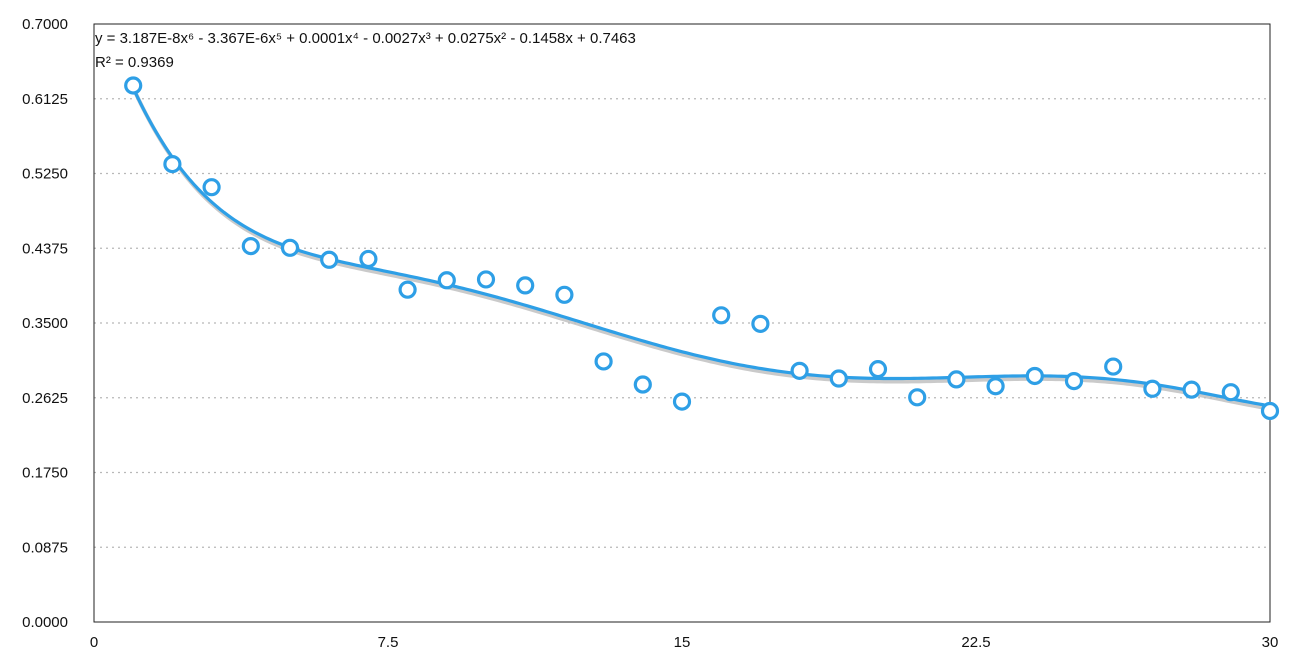 This screenshot has height=670, width=1310. What do you see at coordinates (45, 174) in the screenshot?
I see `y-tick-label: 0.5250` at bounding box center [45, 174].